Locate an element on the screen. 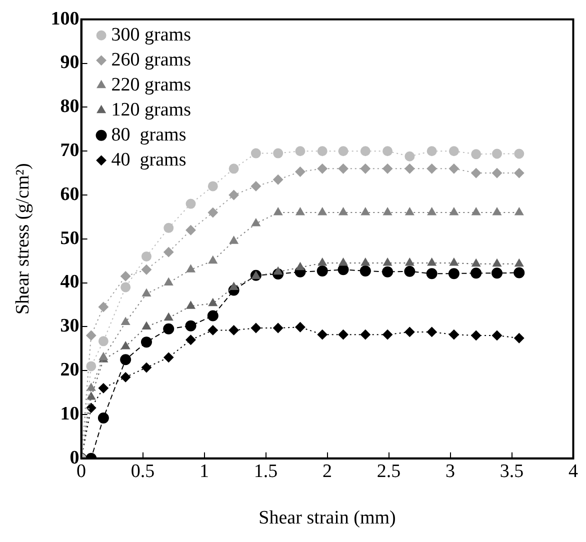 The height and width of the screenshot is (542, 586). y-tick-label: 90 is located at coordinates (70, 63).